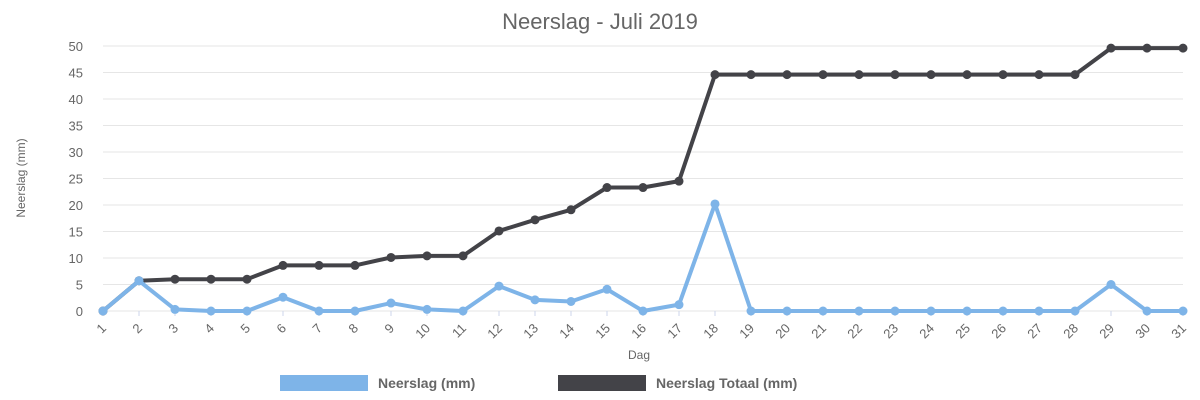 Image resolution: width=1200 pixels, height=400 pixels. What do you see at coordinates (854, 331) in the screenshot?
I see `x-tick-label: 22` at bounding box center [854, 331].